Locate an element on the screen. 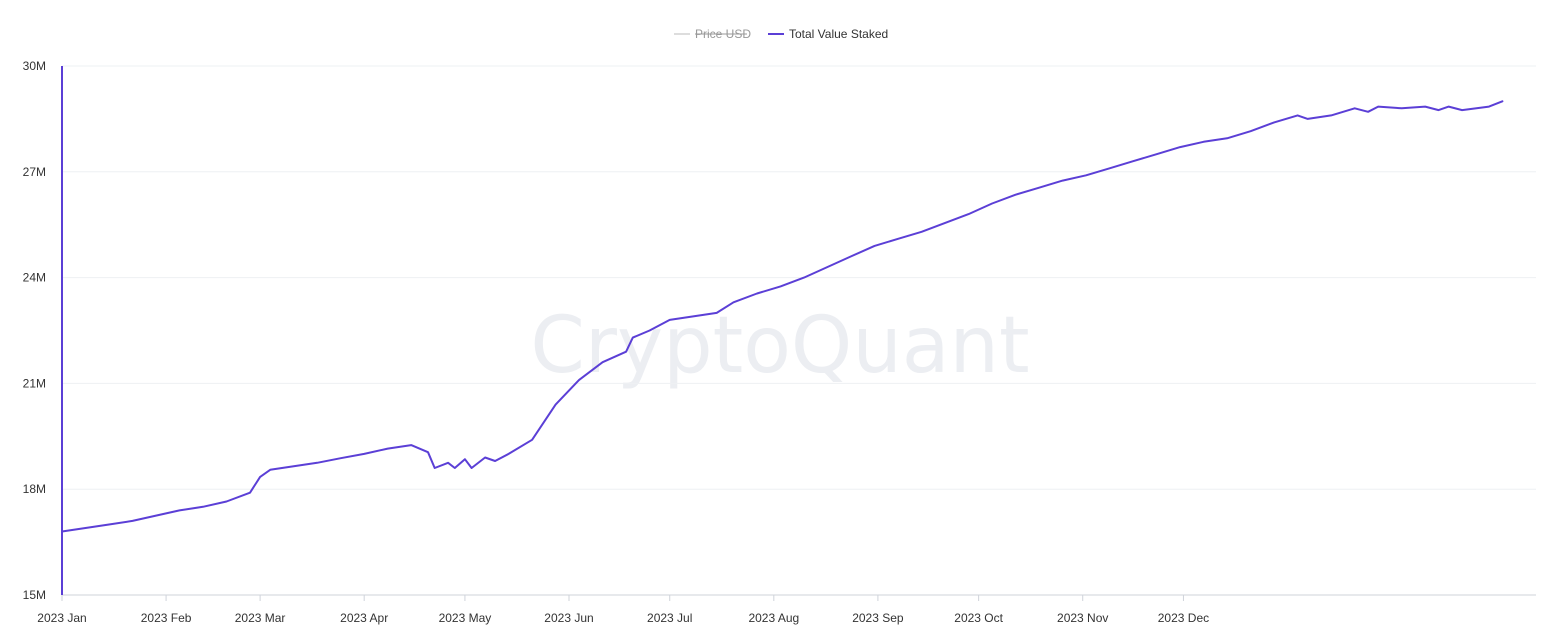  legend-item-price-usd: Price USD is located at coordinates (712, 34).